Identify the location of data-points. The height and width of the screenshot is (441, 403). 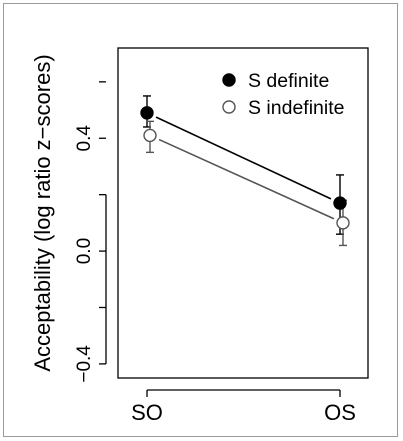
(245, 168).